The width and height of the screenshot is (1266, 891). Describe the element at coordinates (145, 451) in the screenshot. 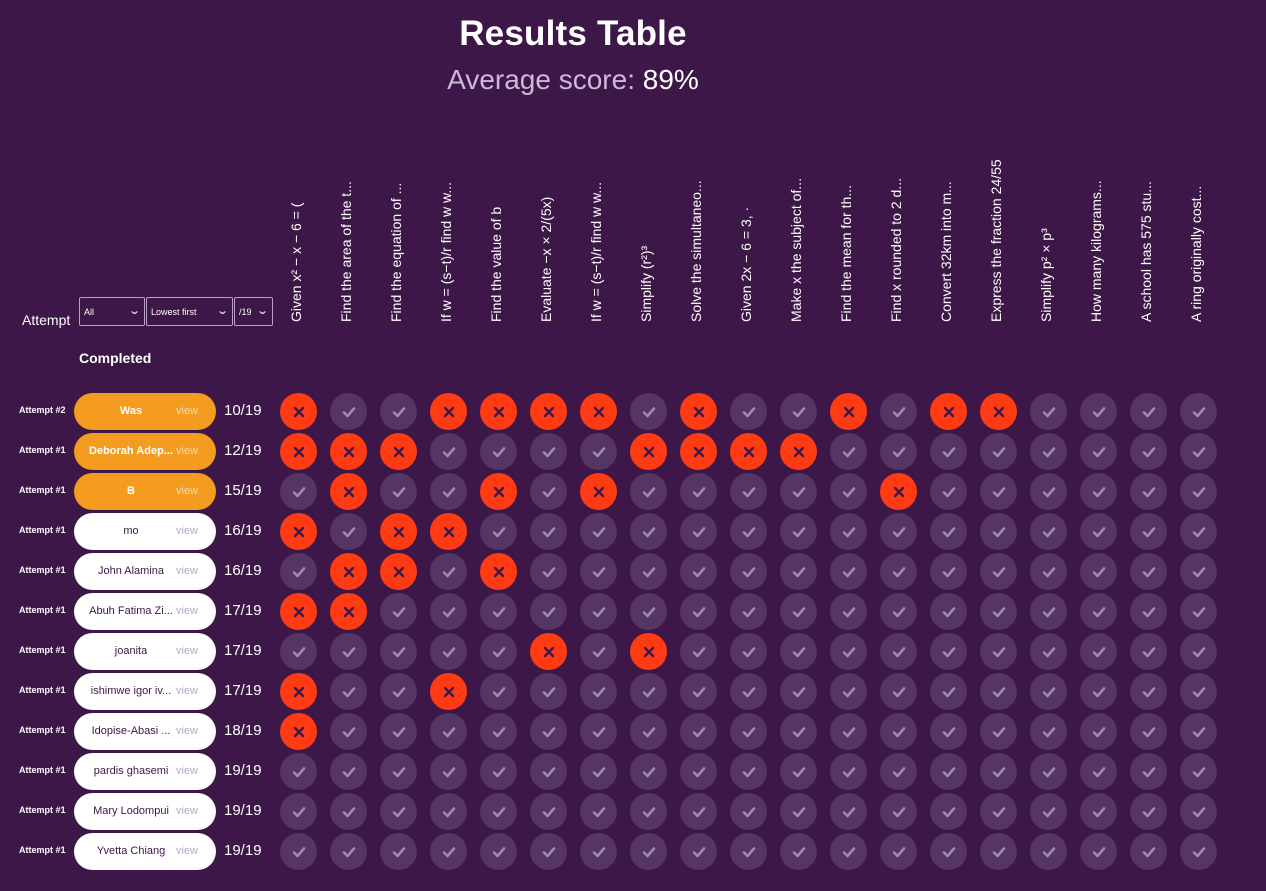

I see `student-pill: Deborah Adep... view` at that location.